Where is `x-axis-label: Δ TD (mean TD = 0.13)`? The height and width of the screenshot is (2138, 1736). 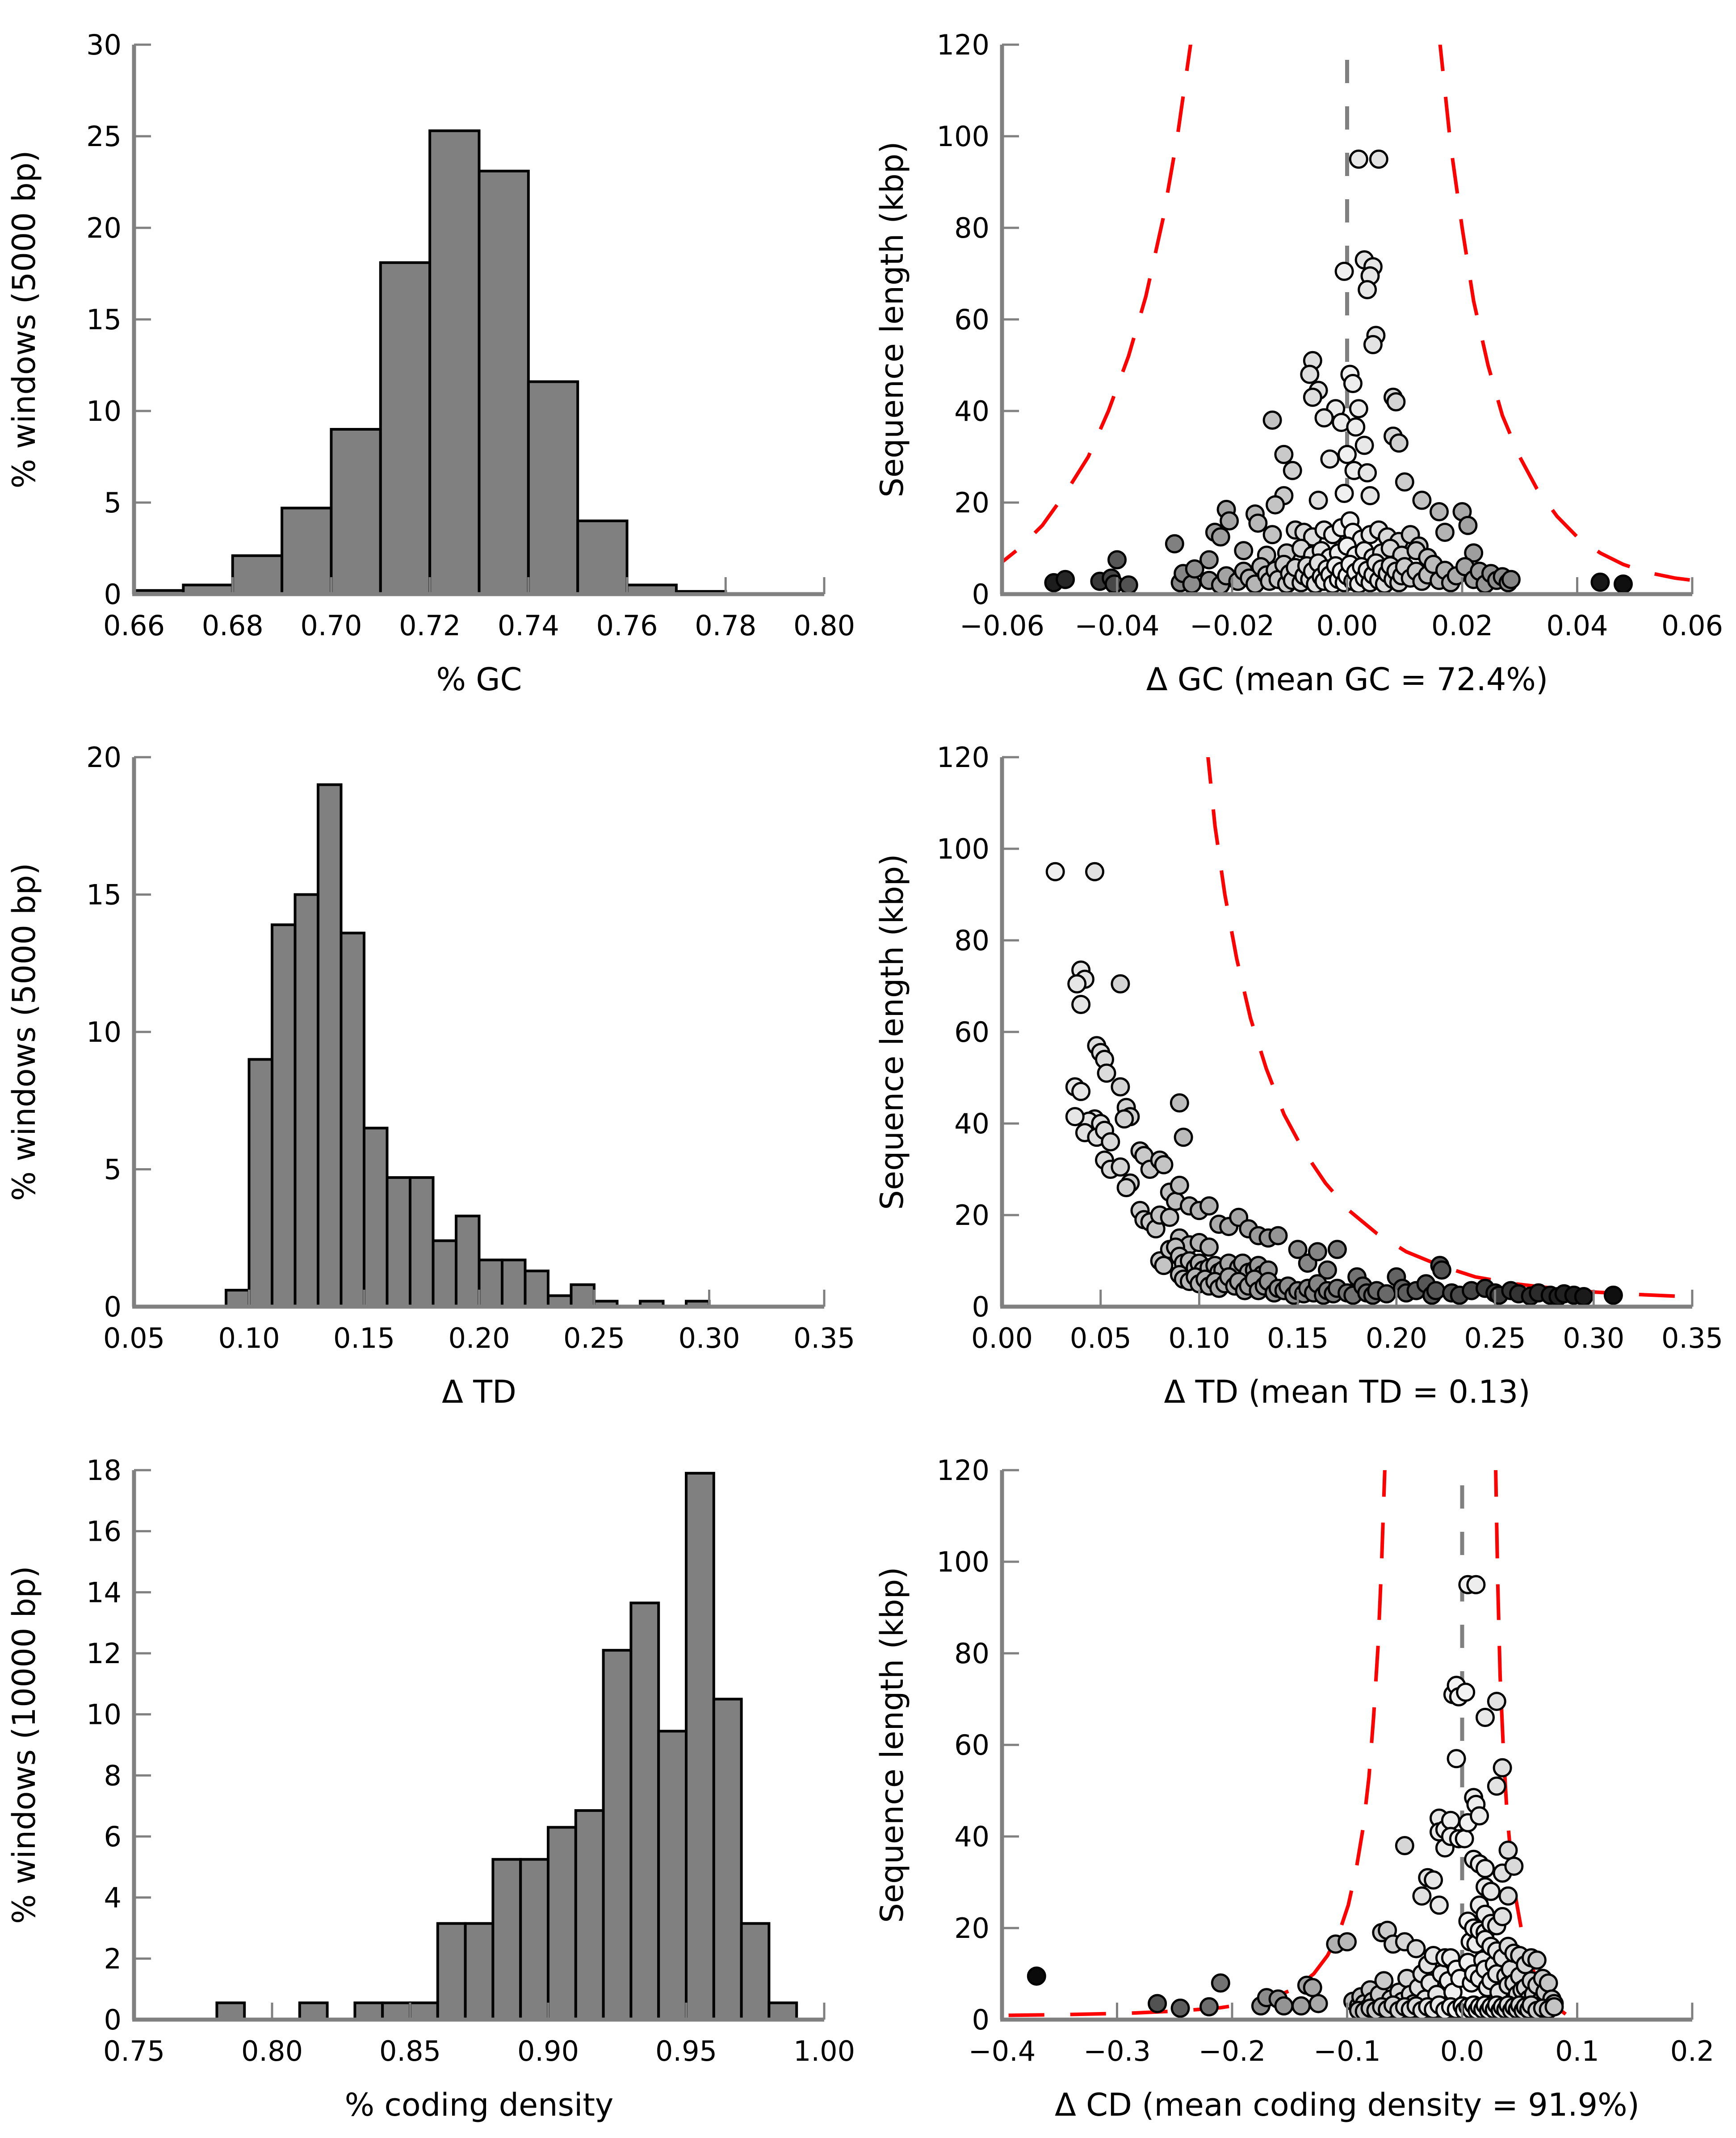
x-axis-label: Δ TD (mean TD = 0.13) is located at coordinates (1347, 1392).